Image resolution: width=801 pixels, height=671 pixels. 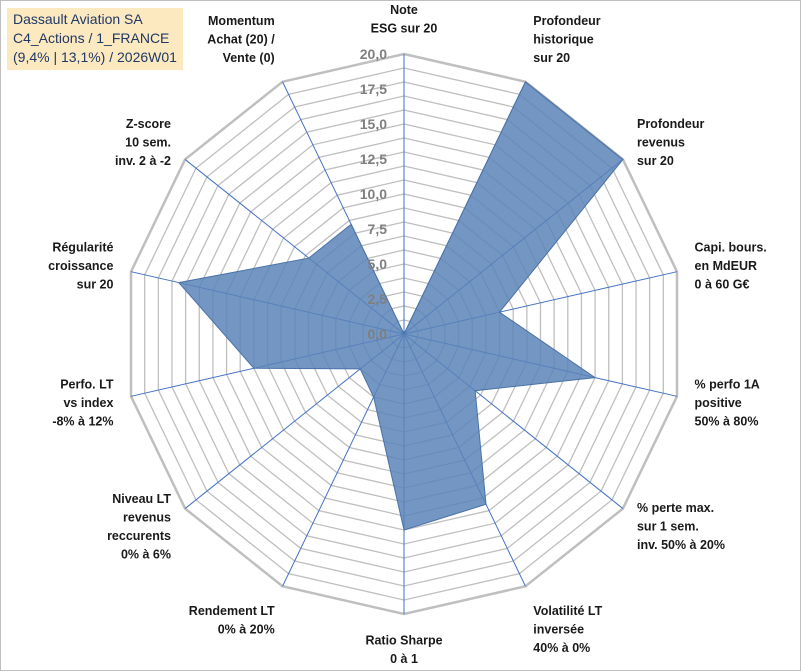 I want to click on axis-label: Capi. bours. en MdEUR 0 à 60 G€, so click(x=731, y=265).